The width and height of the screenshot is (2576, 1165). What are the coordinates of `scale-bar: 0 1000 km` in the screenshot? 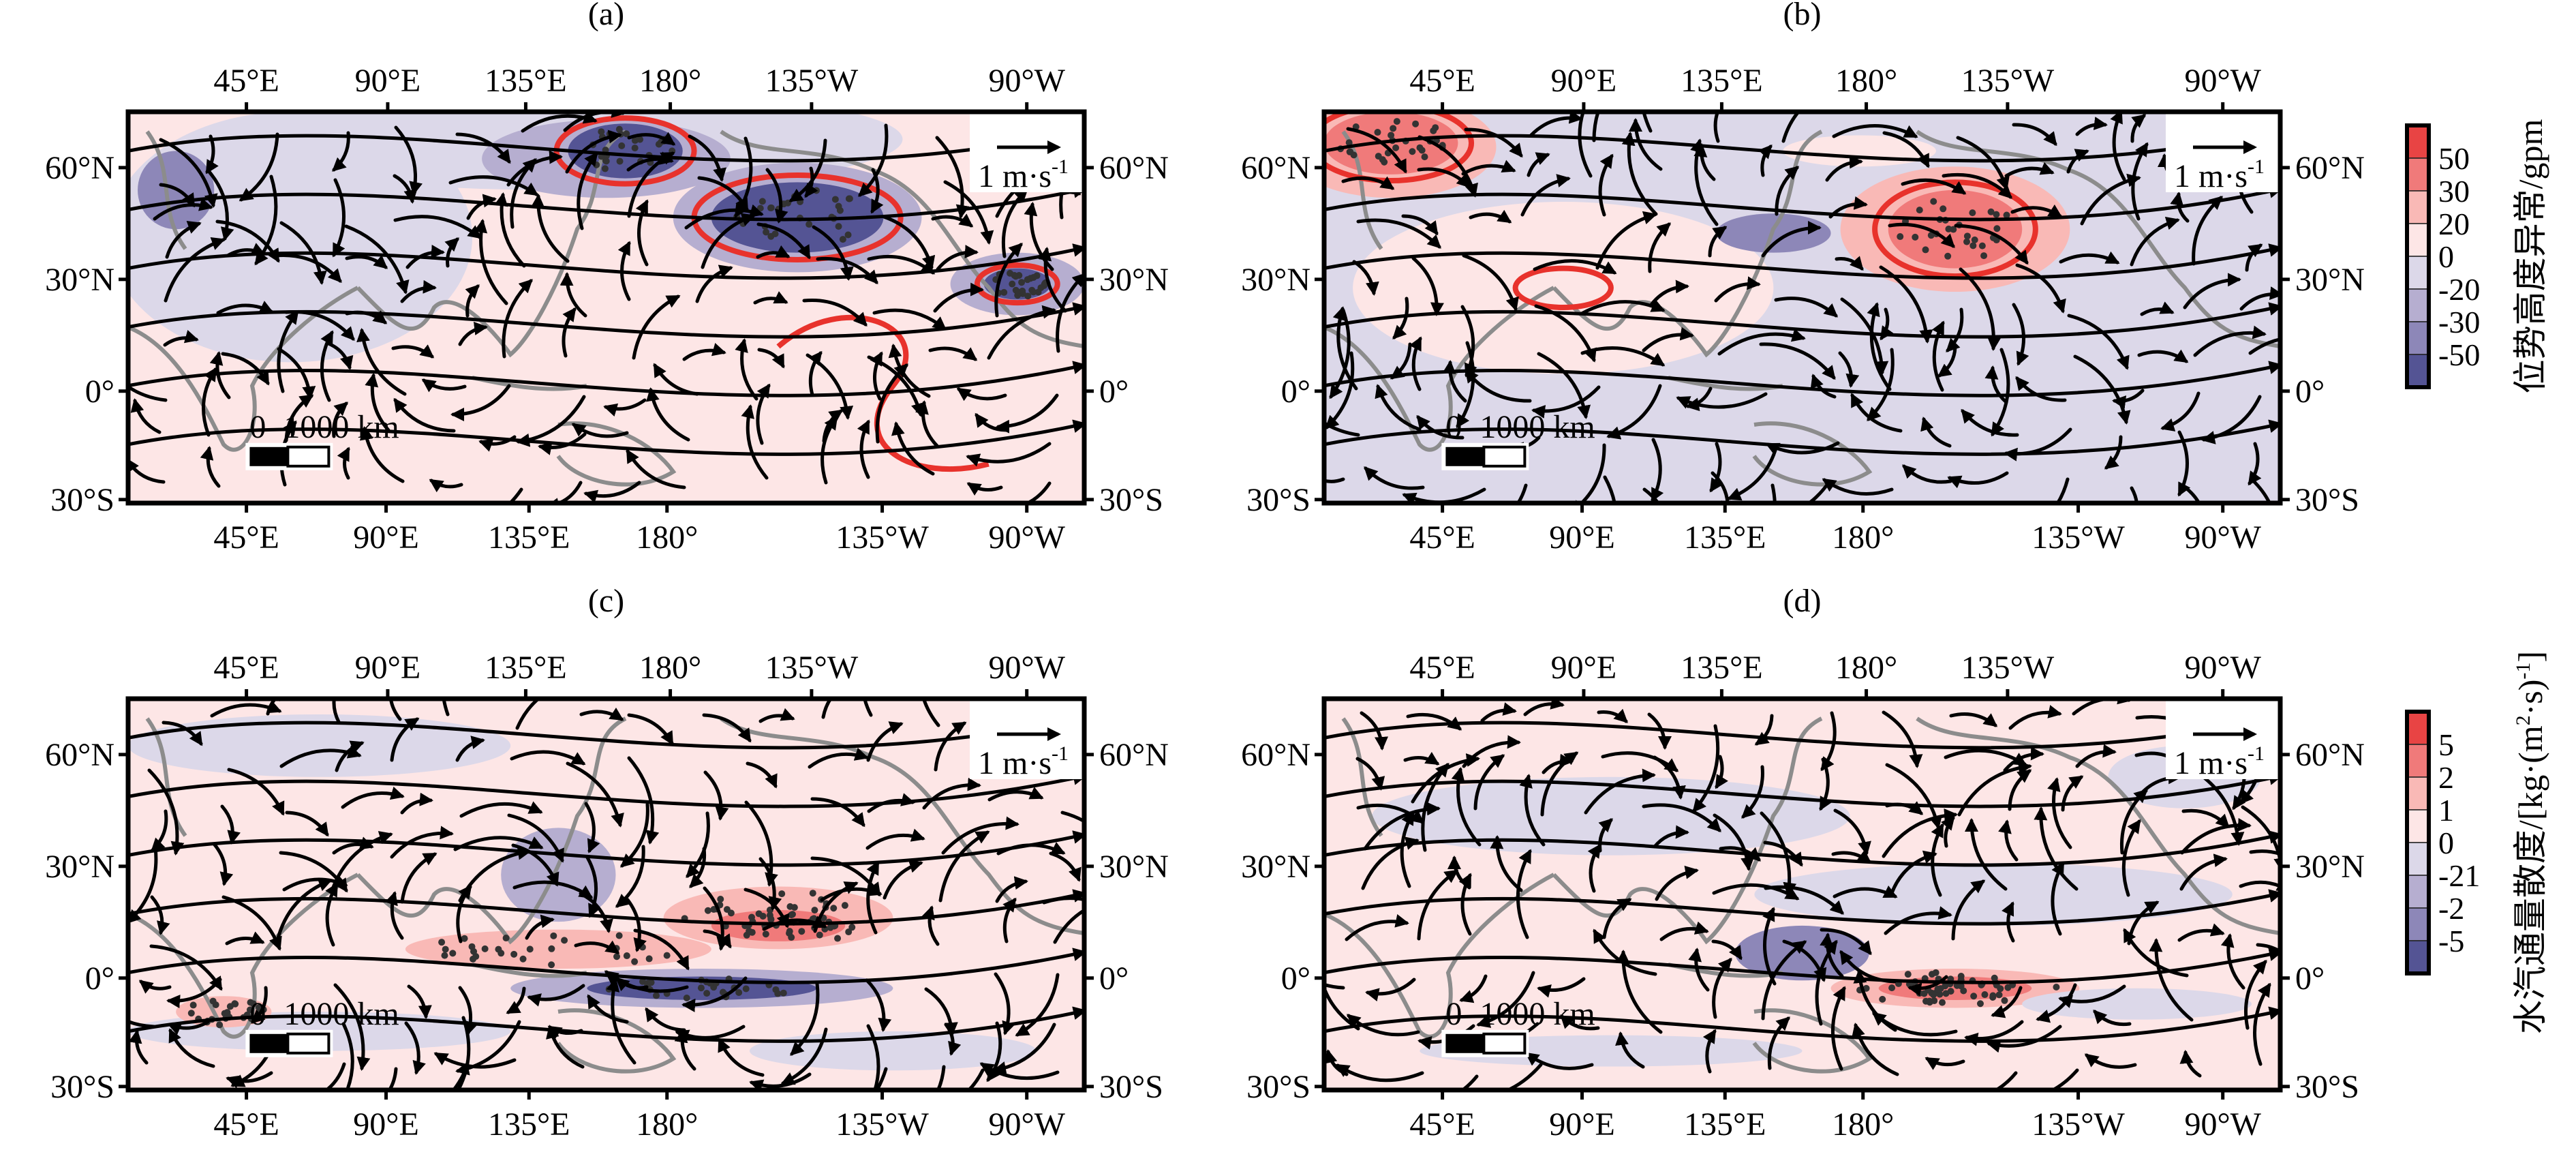 It's located at (322, 439).